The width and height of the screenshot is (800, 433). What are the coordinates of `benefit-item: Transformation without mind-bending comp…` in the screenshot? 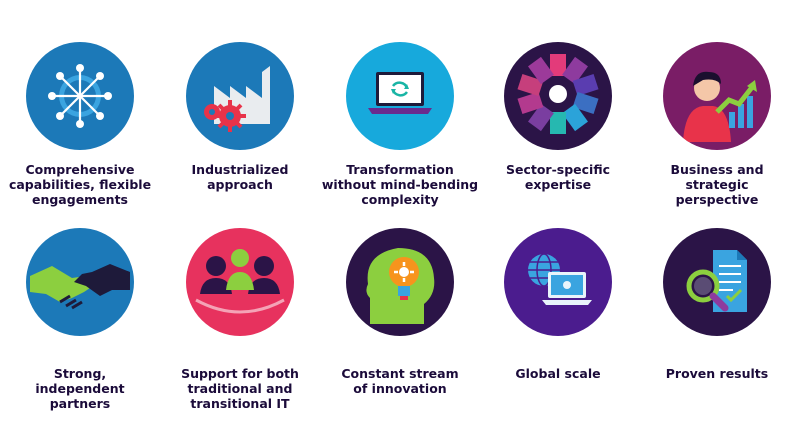 It's located at (400, 124).